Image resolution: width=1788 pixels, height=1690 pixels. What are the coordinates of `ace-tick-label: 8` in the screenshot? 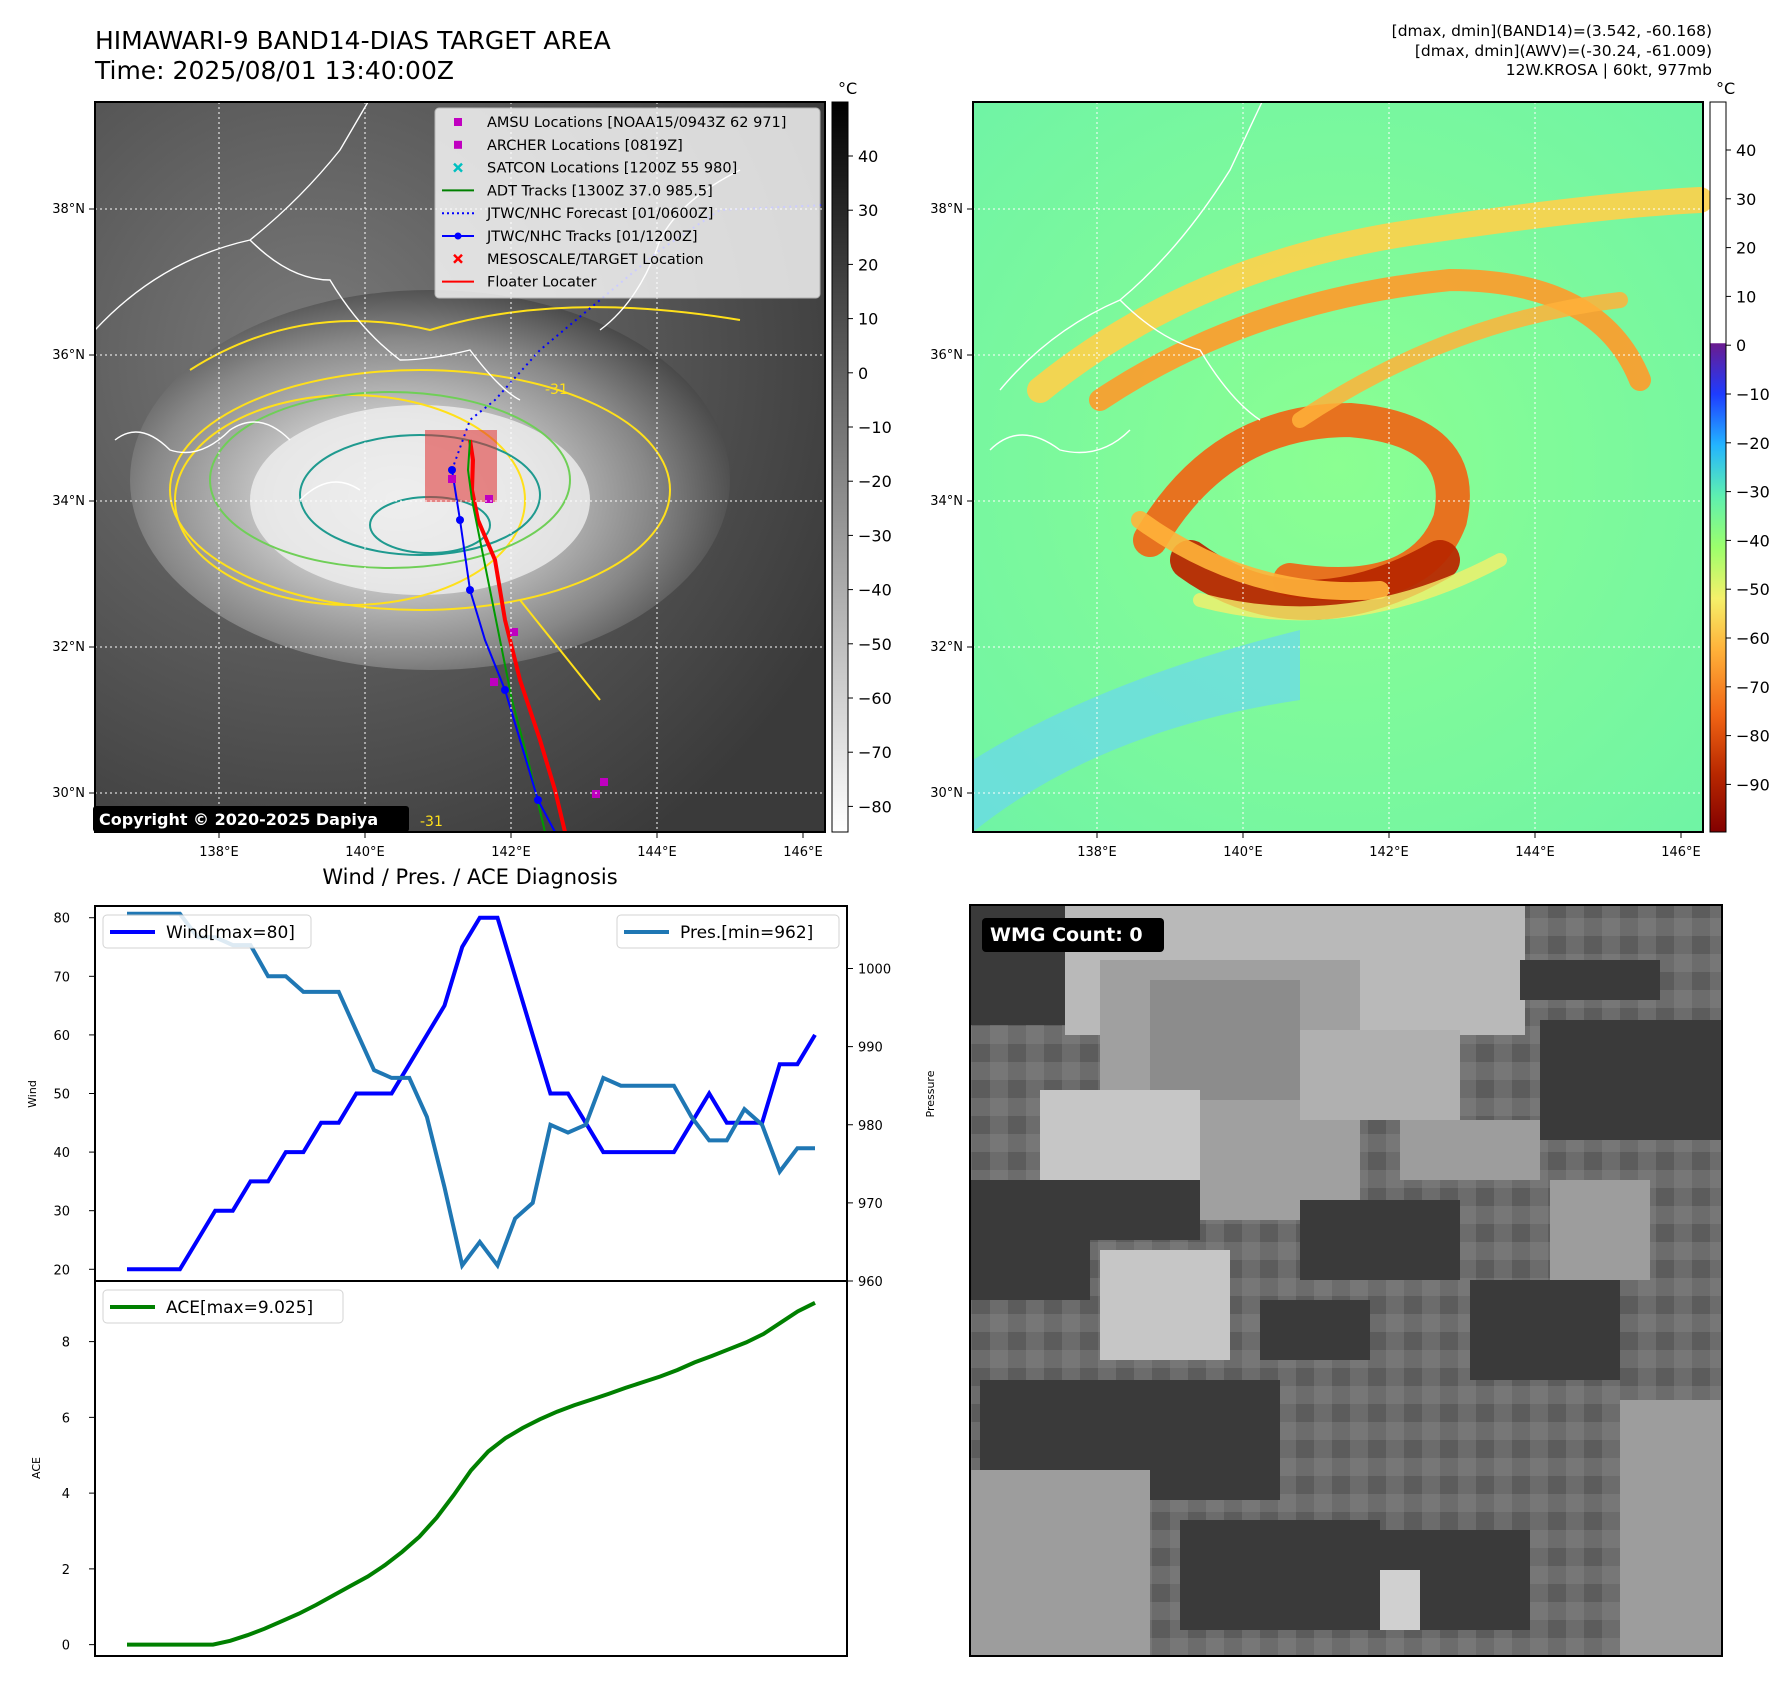 It's located at (66, 1343).